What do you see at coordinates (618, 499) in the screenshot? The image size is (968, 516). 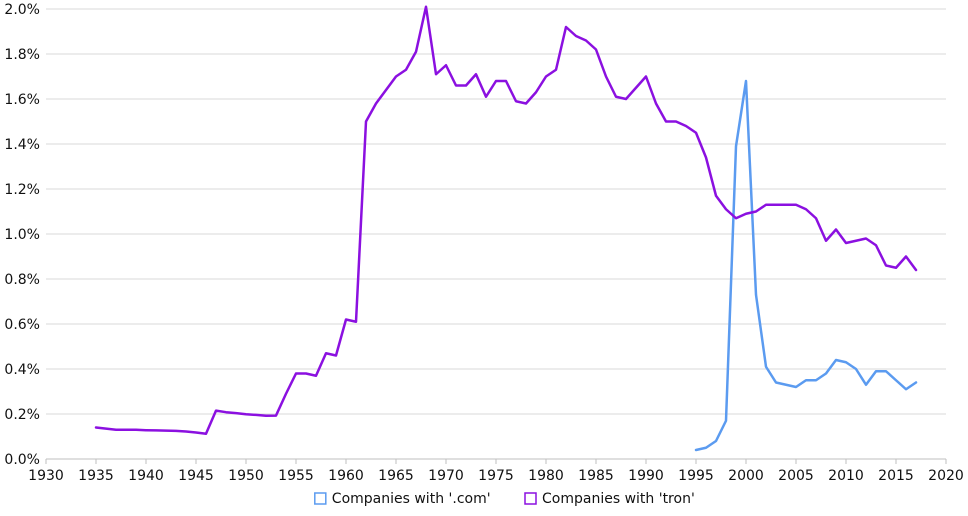 I see `legend-label: Companies with 'tron'` at bounding box center [618, 499].